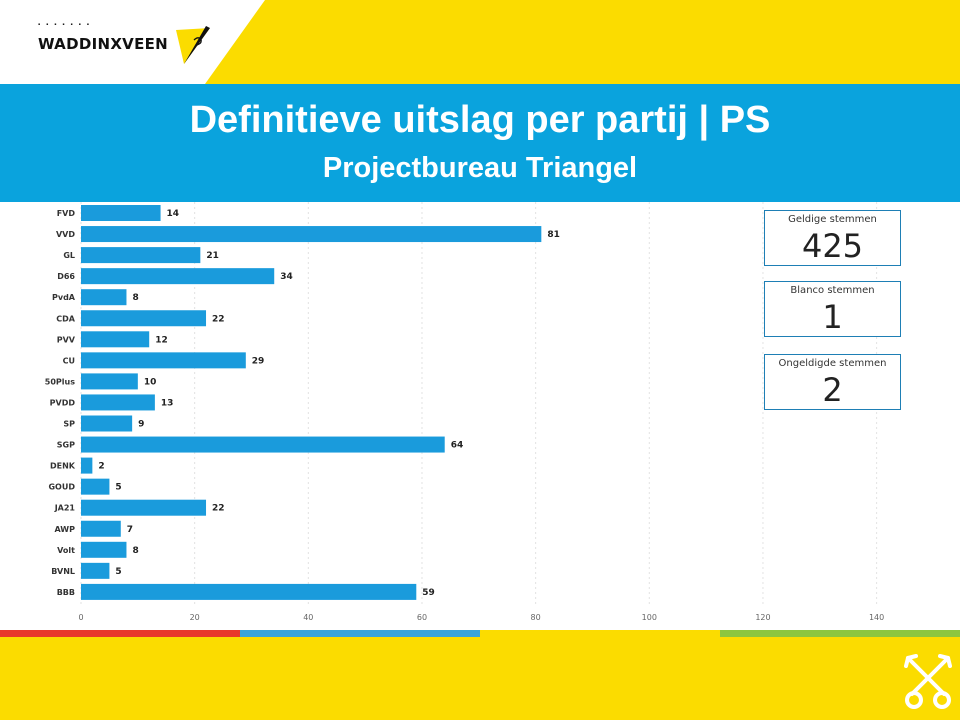 The width and height of the screenshot is (960, 720). I want to click on data-label: 34, so click(286, 277).